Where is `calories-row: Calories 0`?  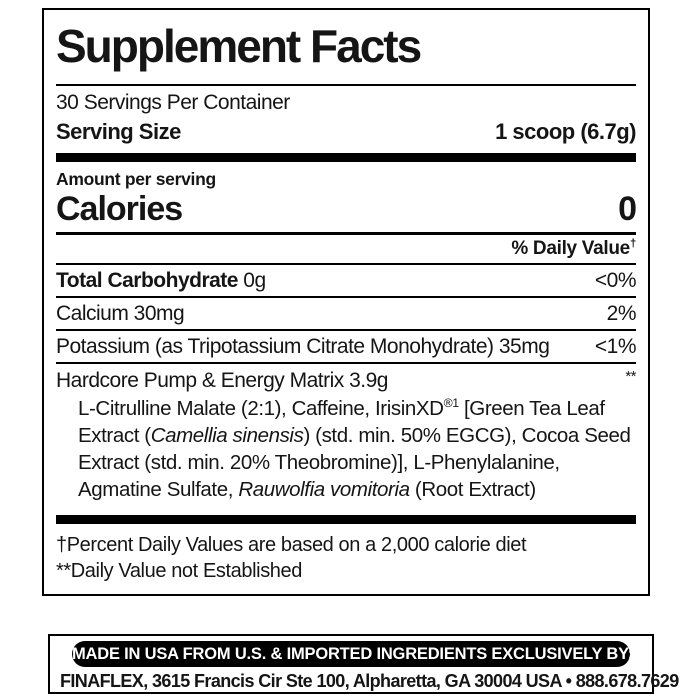
calories-row: Calories 0 is located at coordinates (346, 211).